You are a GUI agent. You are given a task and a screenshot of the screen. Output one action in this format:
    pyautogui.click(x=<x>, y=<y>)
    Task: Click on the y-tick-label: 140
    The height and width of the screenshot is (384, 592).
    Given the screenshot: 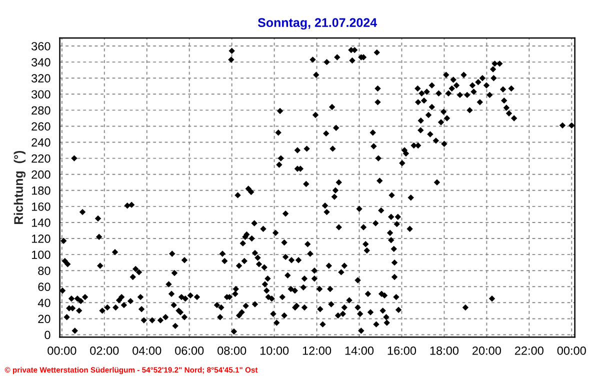 What is the action you would take?
    pyautogui.click(x=41, y=222)
    